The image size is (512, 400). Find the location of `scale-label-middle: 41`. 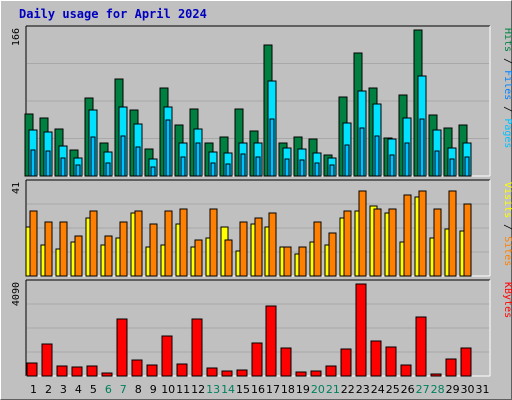

scale-label-middle: 41 is located at coordinates (16, 188).